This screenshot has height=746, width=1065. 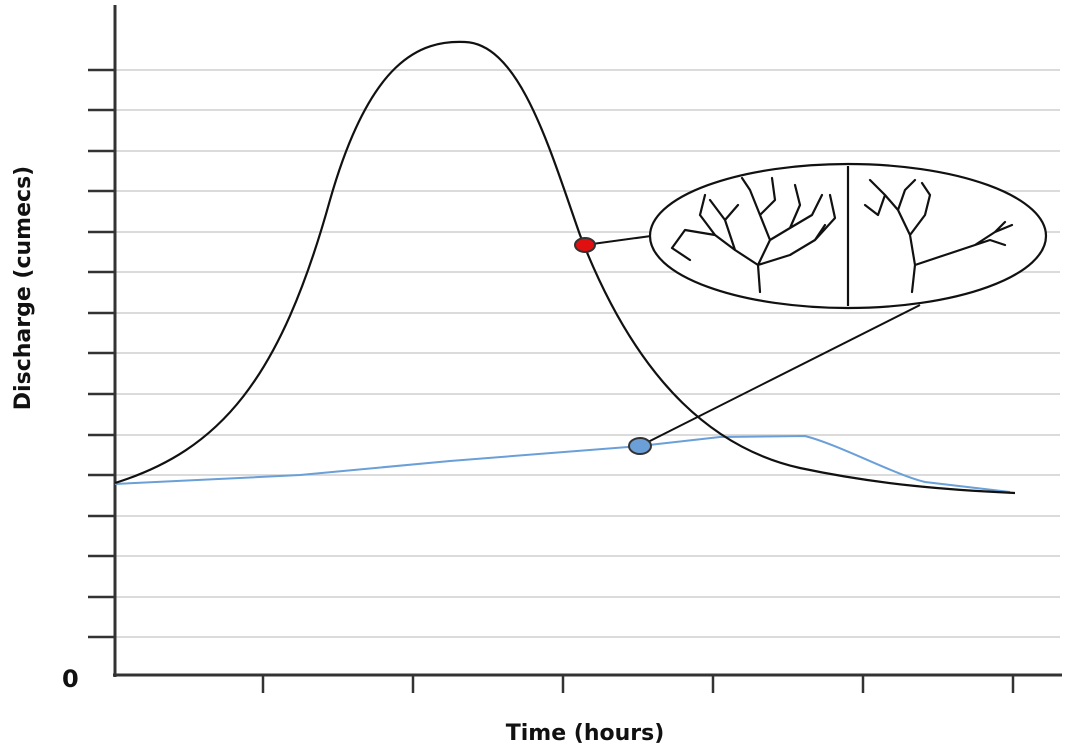 I want to click on blue-hydrograph, so click(x=562, y=463).